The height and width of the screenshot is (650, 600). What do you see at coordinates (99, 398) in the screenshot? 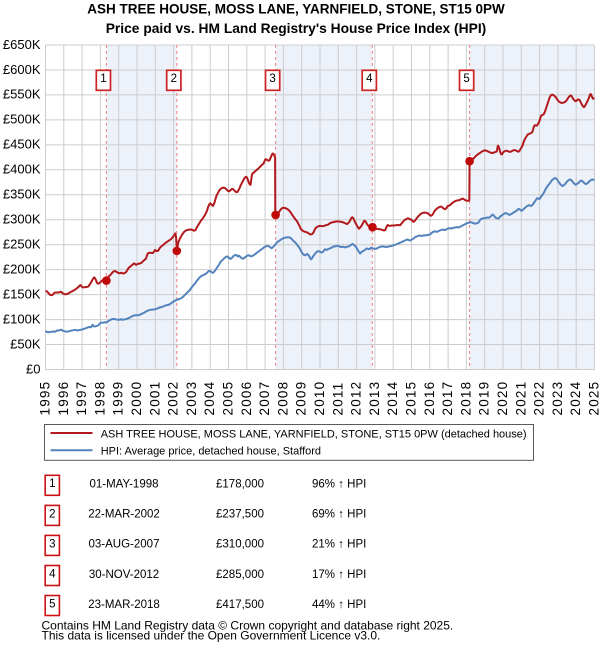
I see `svg-text: 1998` at bounding box center [99, 398].